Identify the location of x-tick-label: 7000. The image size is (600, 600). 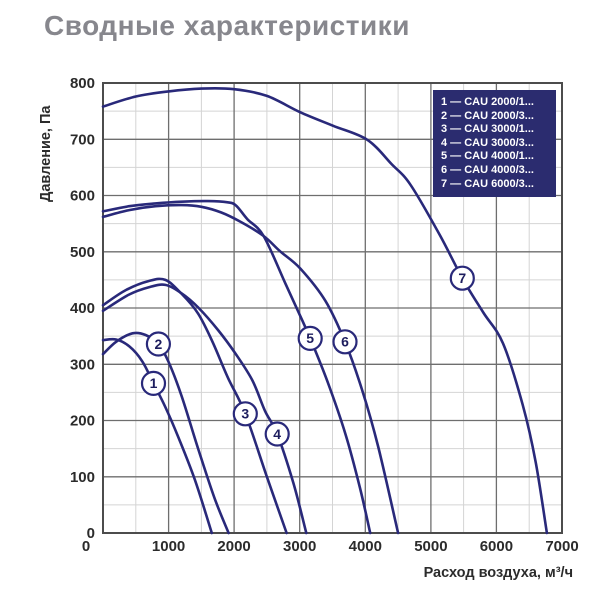
(561, 546).